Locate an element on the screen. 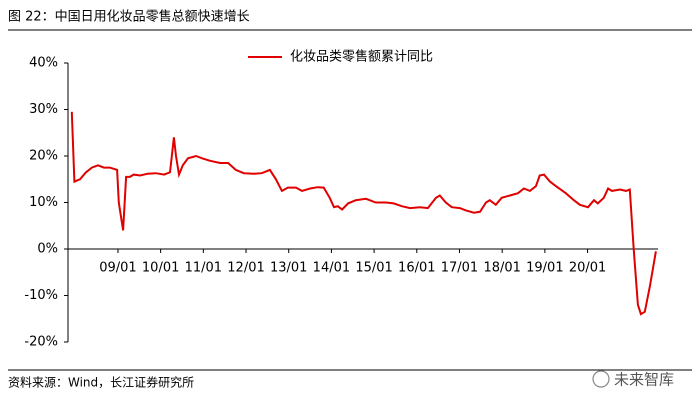 The width and height of the screenshot is (700, 410). legend-label: 化妆品类零售额累计同比 is located at coordinates (361, 57).